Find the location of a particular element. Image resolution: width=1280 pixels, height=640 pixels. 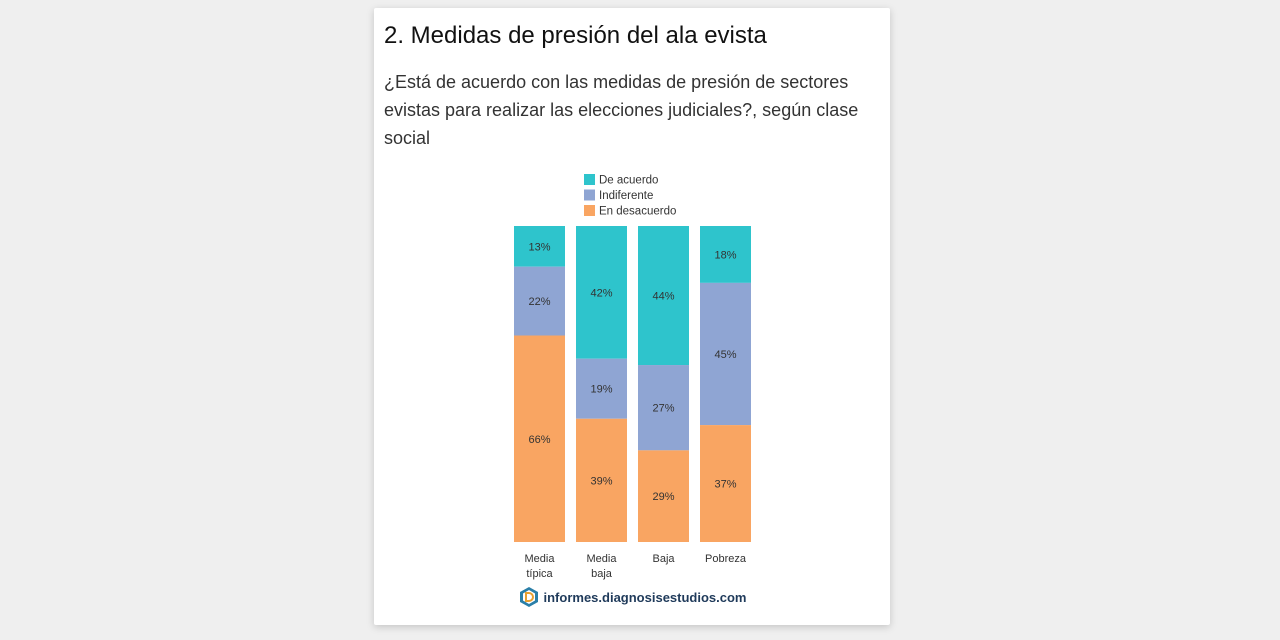

data-label: 18% is located at coordinates (725, 255).